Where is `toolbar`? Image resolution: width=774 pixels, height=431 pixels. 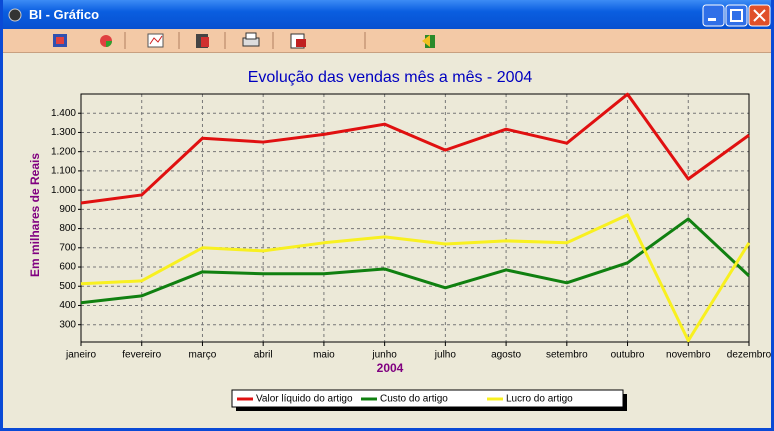
toolbar is located at coordinates (387, 41).